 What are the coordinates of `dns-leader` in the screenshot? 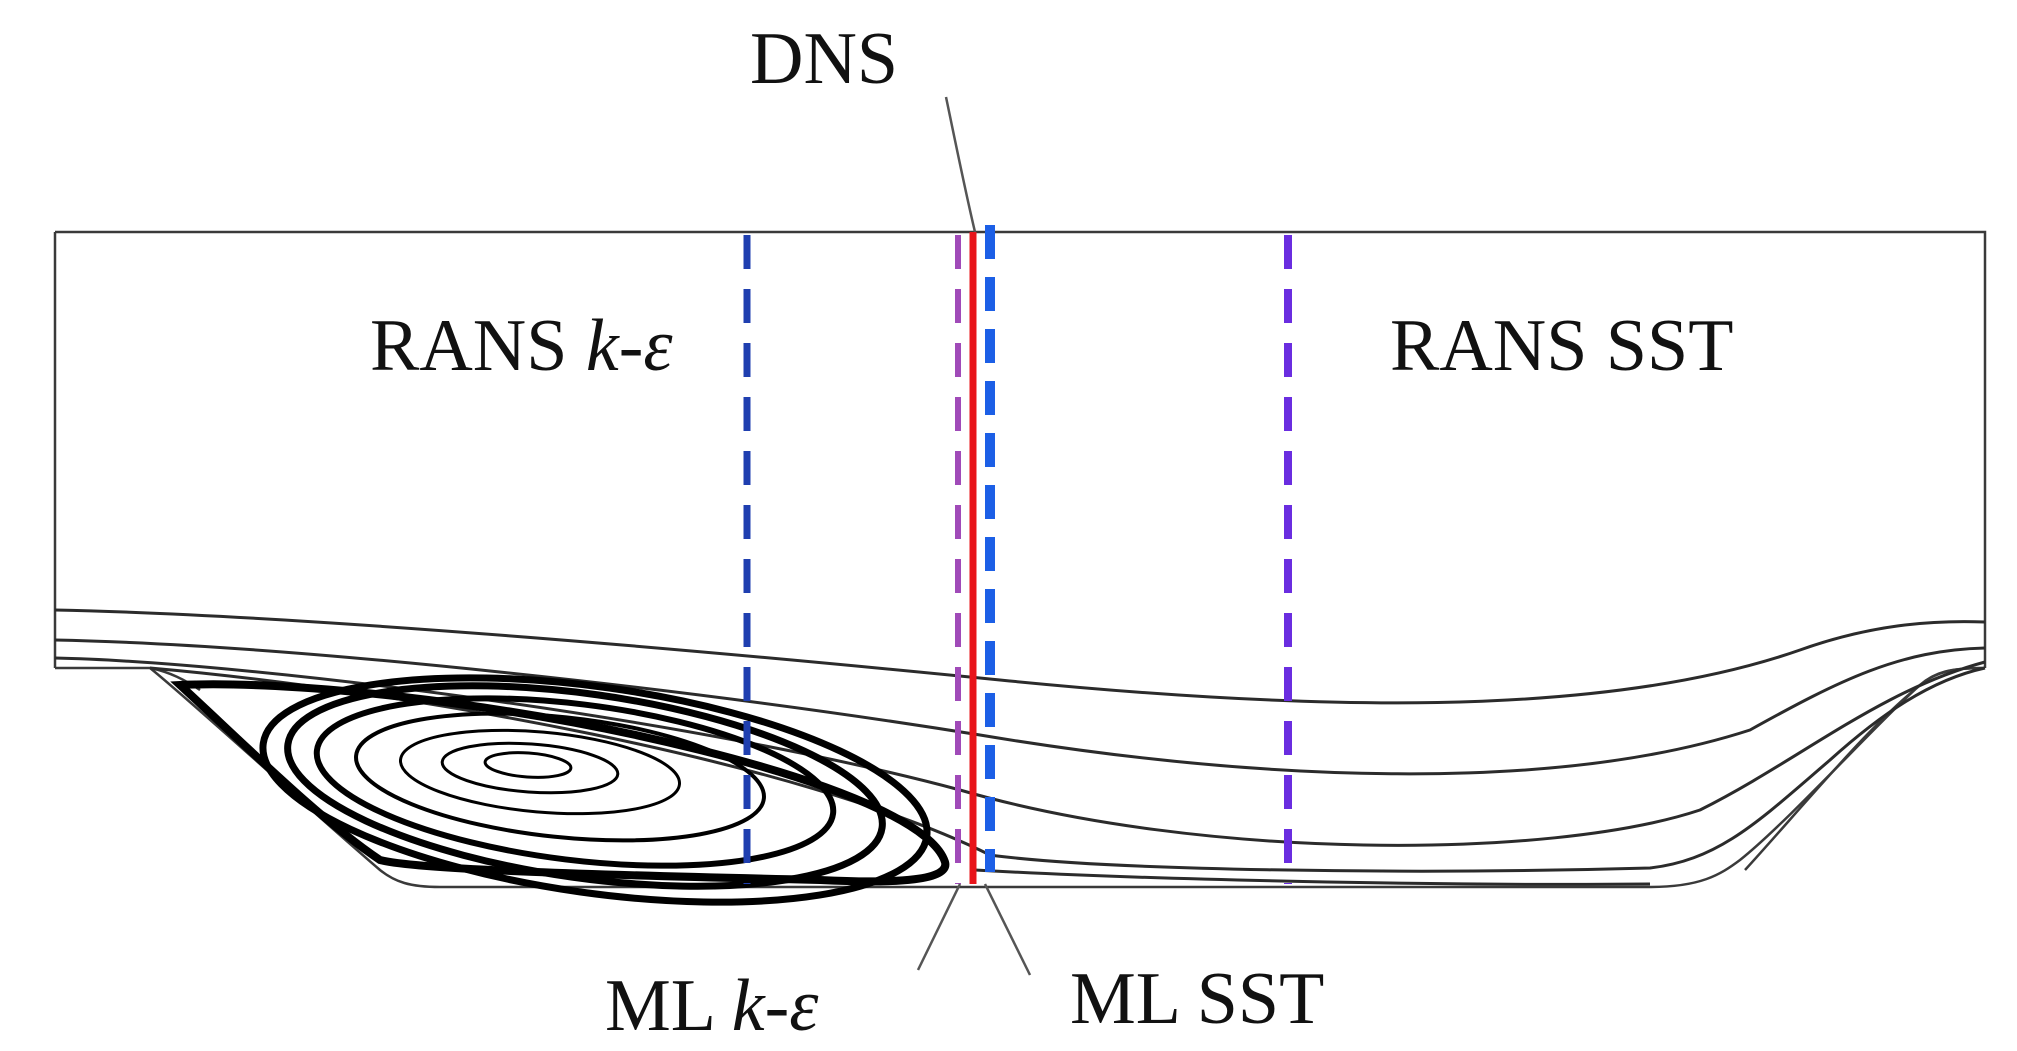 It's located at (960, 164).